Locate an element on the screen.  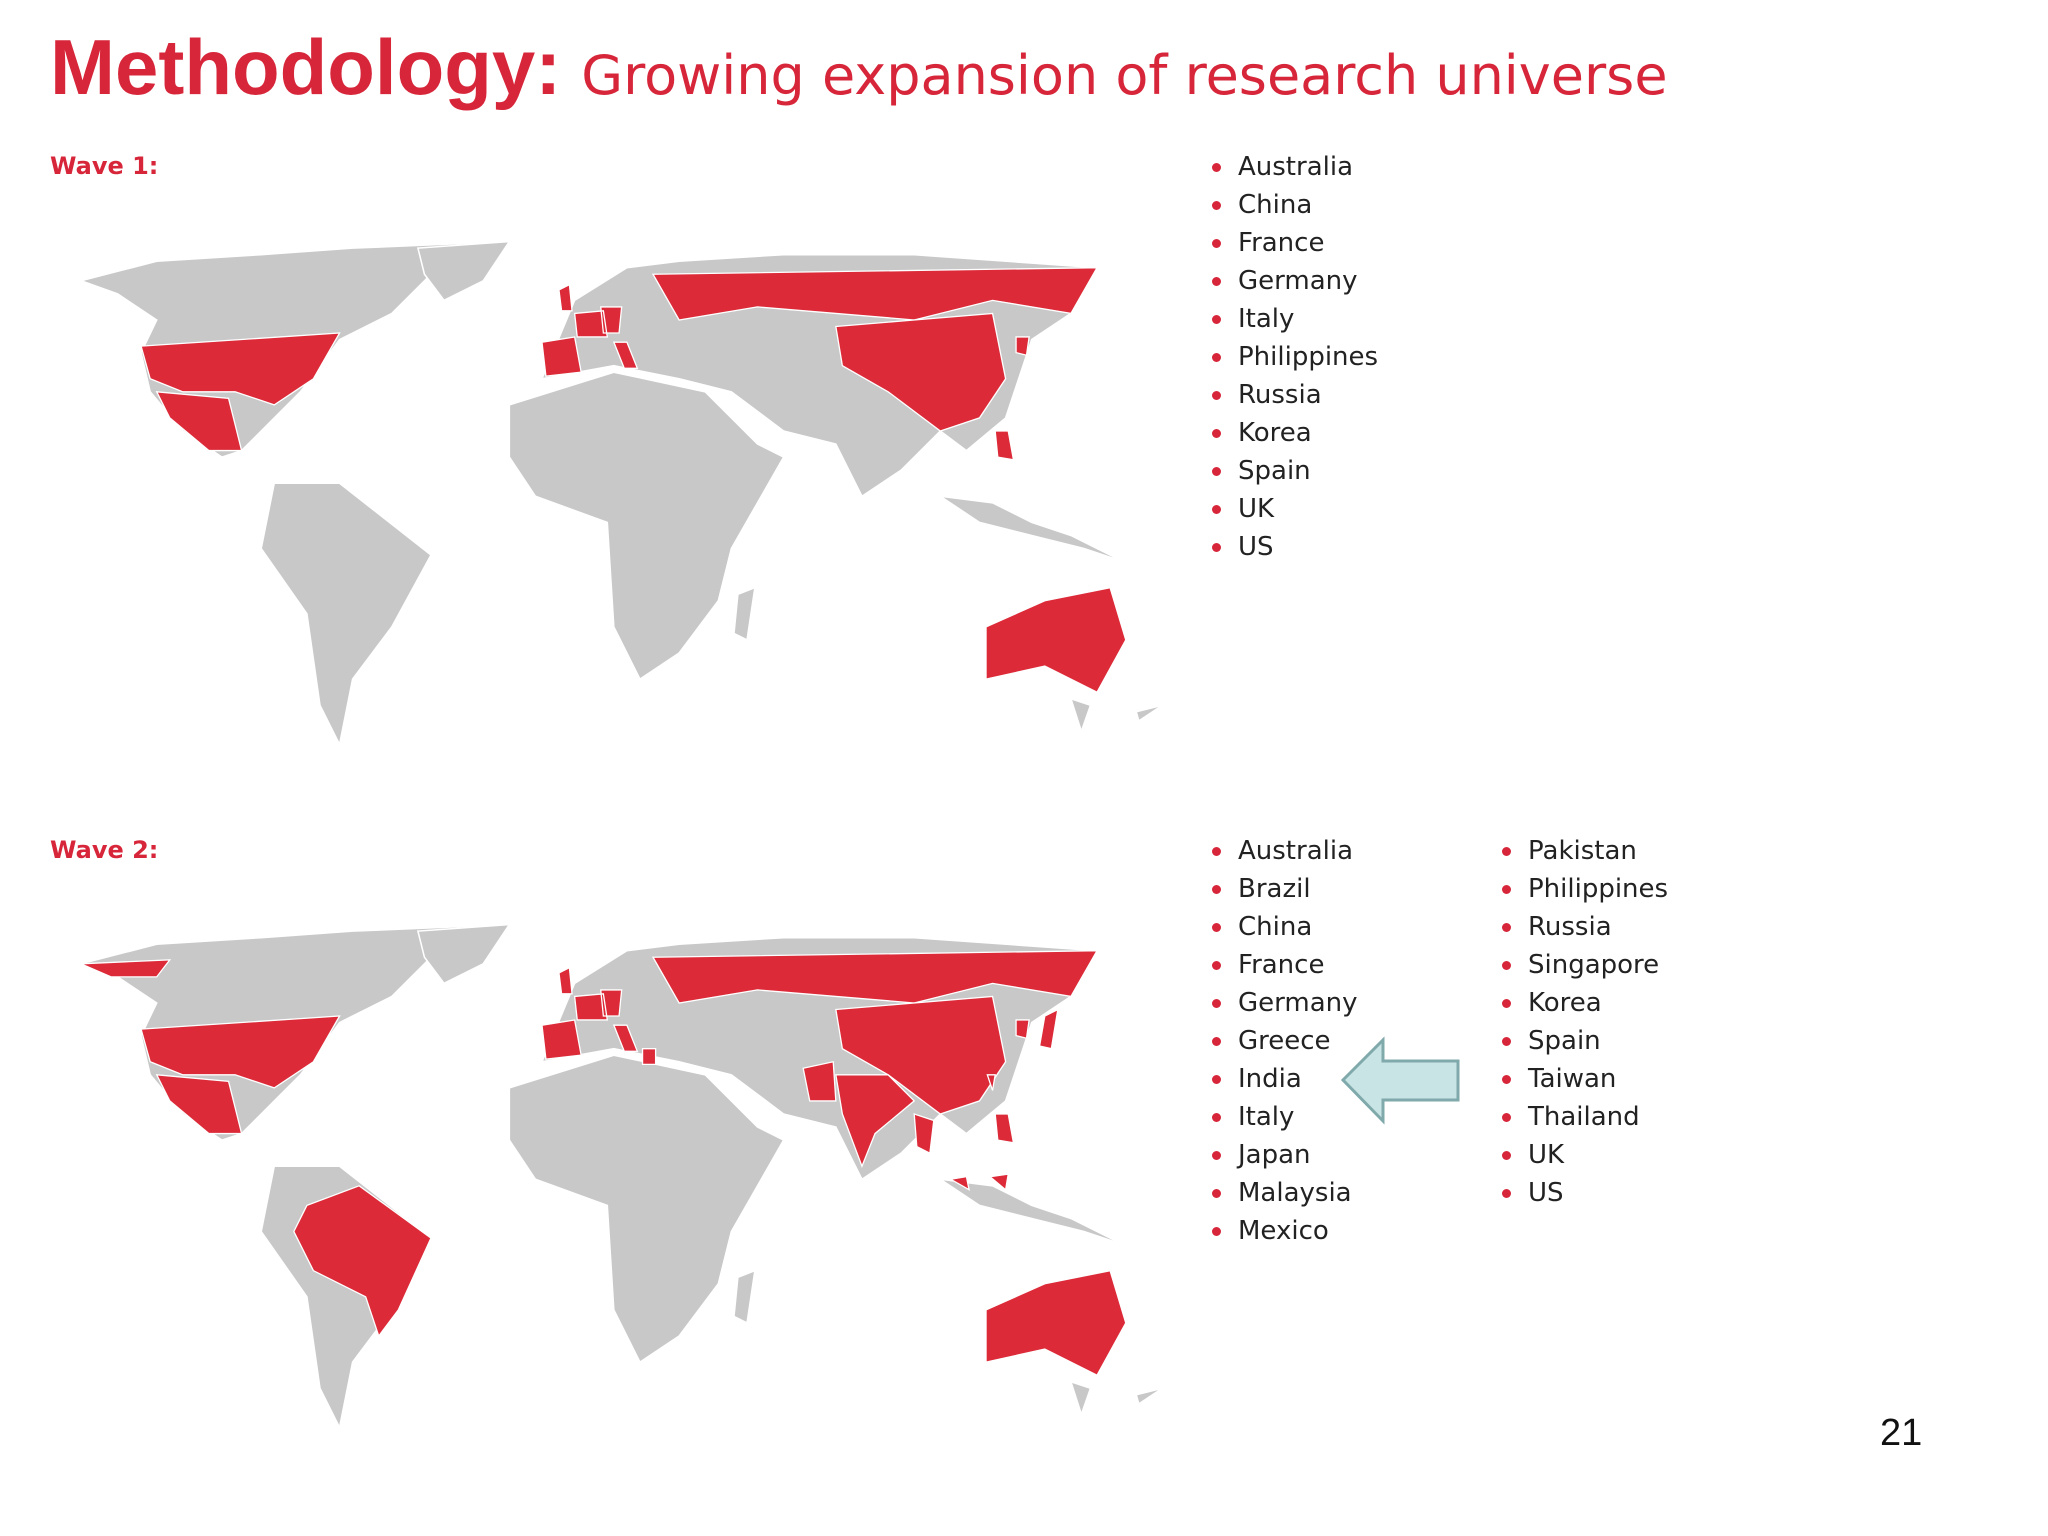
title: Methodology: is located at coordinates (306, 67).